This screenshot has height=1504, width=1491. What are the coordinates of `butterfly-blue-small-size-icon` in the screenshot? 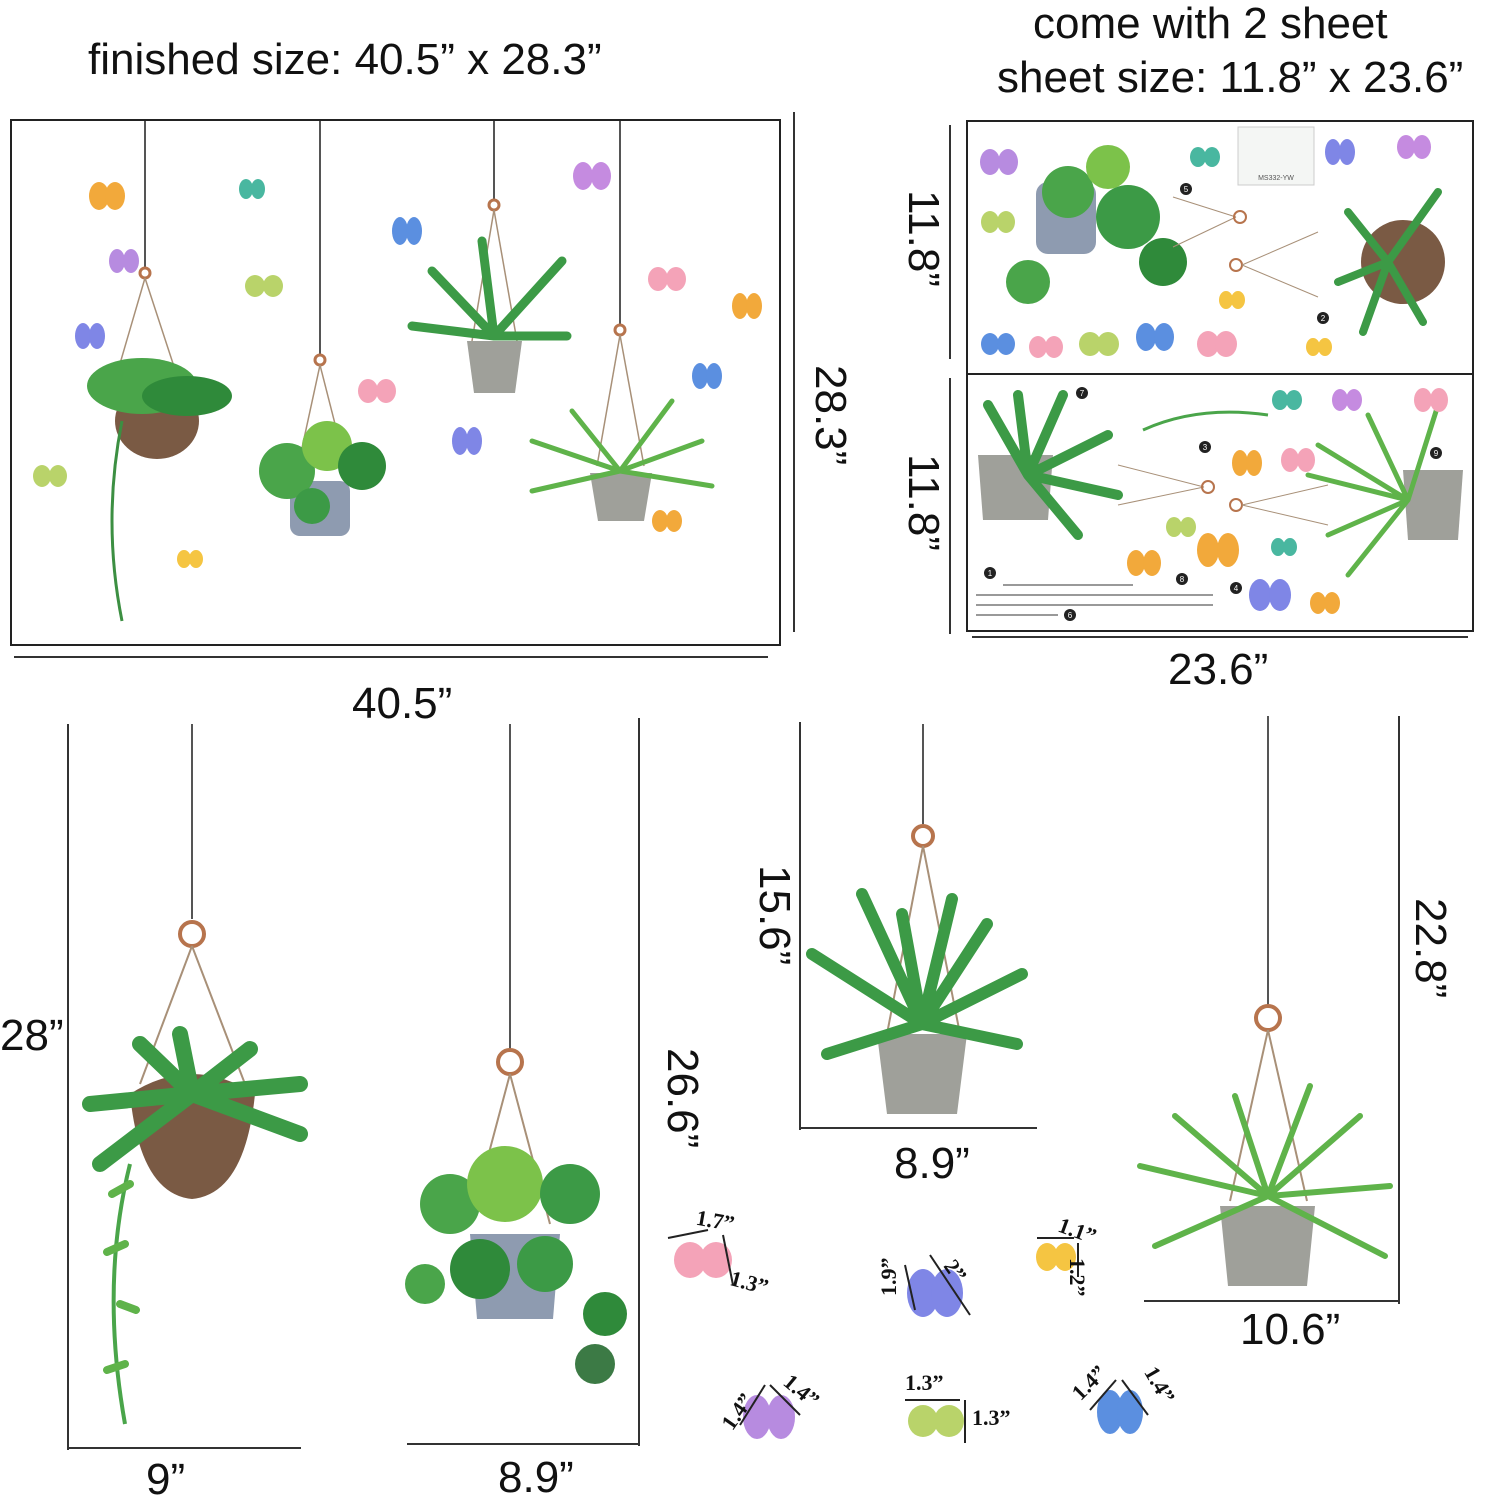 It's located at (1119, 1406).